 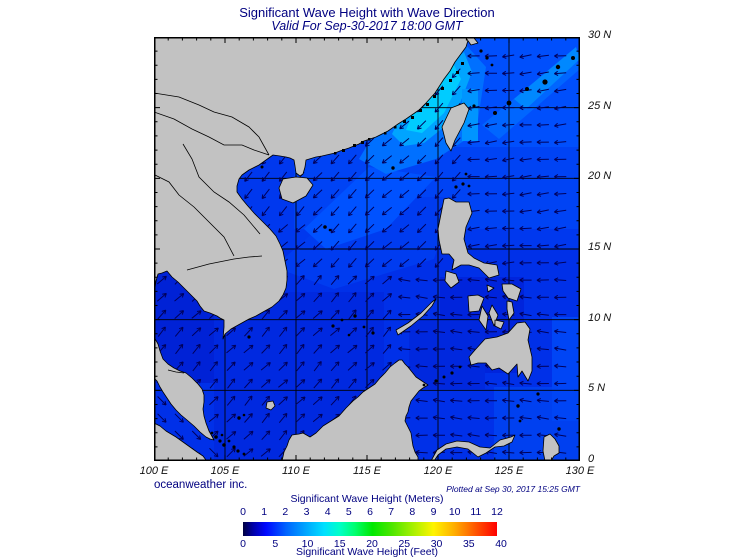 I want to click on colorbar-title-feet: Significant Wave Height (Feet), so click(x=366, y=552).